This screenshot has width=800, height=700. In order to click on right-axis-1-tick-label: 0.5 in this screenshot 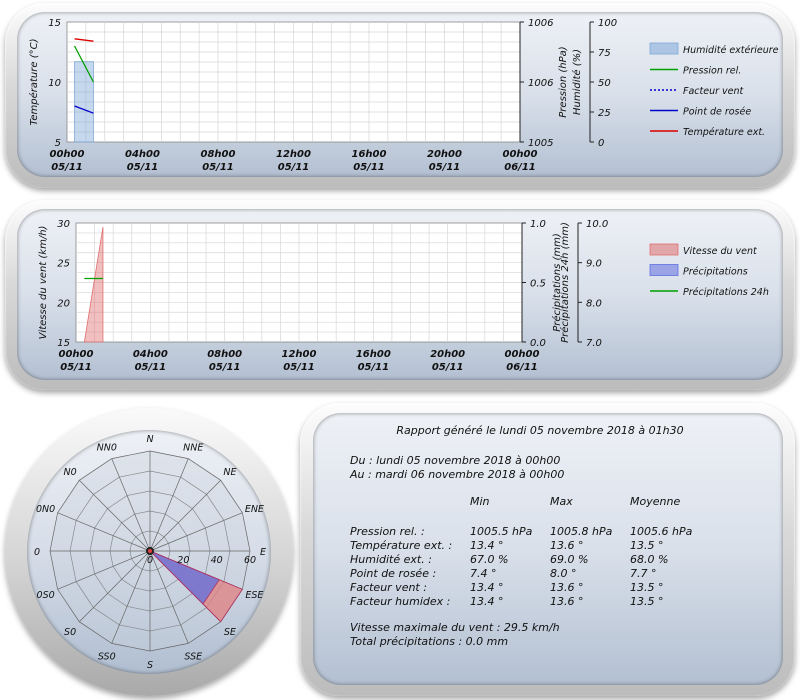, I will do `click(538, 284)`.